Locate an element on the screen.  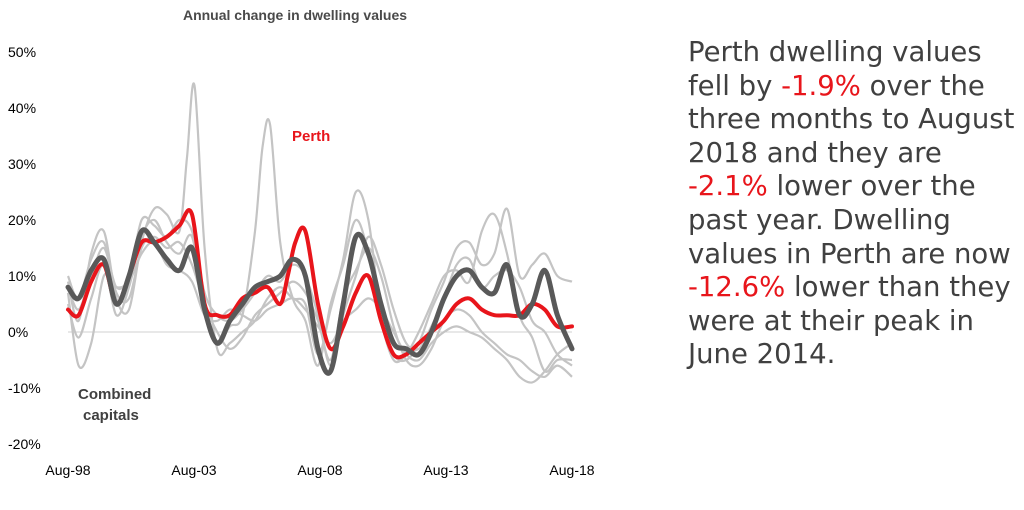
combined-annotation-line2: capitals is located at coordinates (111, 415).